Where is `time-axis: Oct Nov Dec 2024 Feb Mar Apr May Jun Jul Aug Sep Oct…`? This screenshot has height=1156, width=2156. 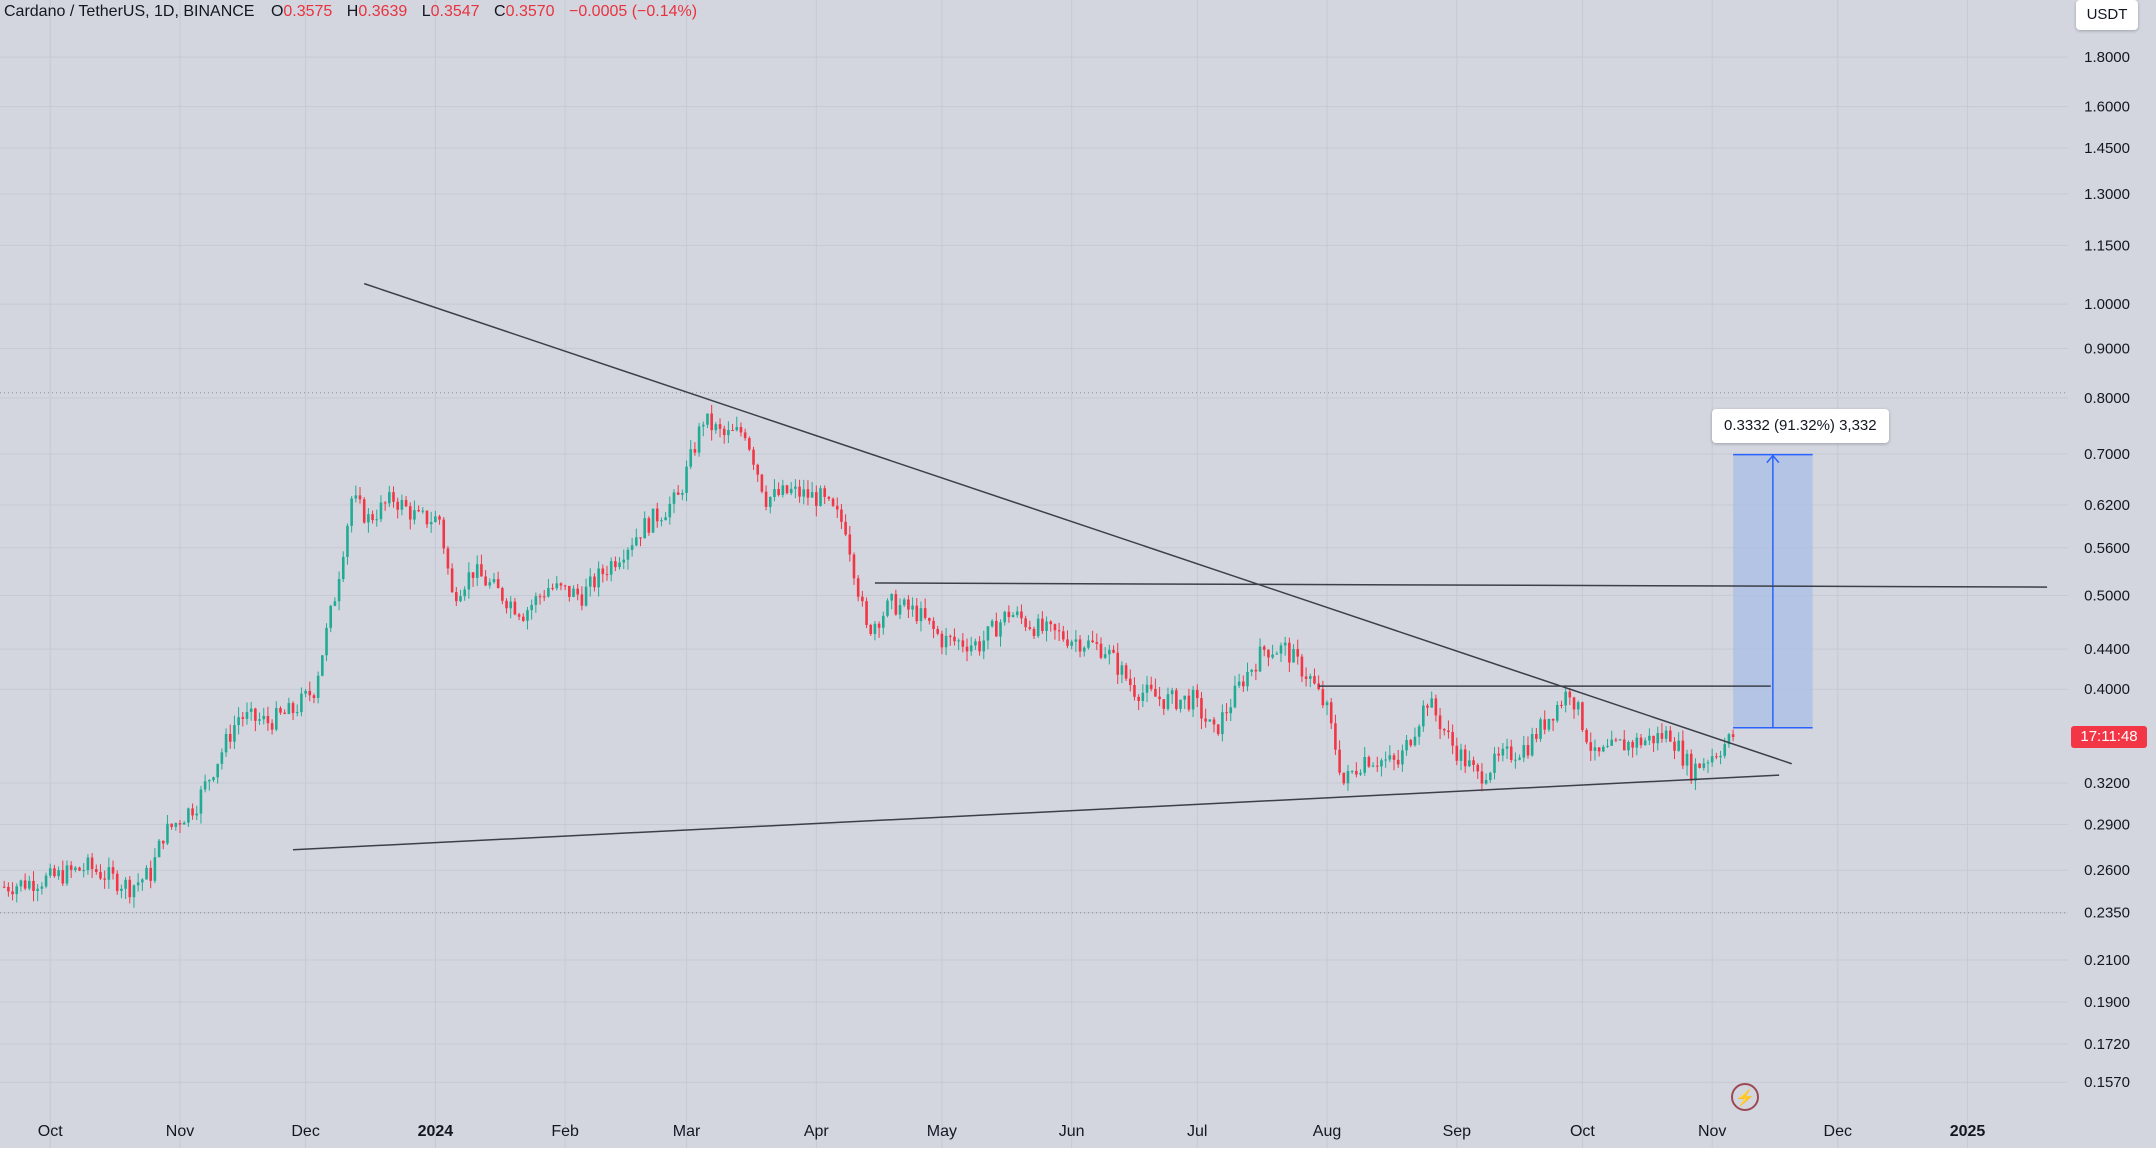
time-axis: Oct Nov Dec 2024 Feb Mar Apr May Jun Jul Aug Sep Oct… is located at coordinates (1078, 1139).